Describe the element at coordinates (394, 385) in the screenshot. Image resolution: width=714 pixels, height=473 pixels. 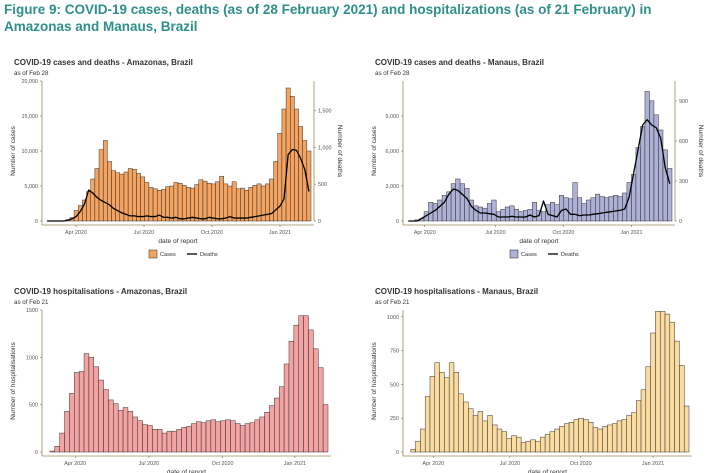
I see `y-tick-label: 500` at that location.